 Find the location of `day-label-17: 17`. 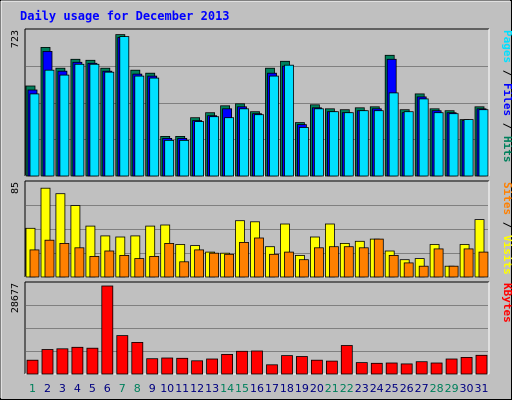

day-label-17: 17 is located at coordinates (272, 388).